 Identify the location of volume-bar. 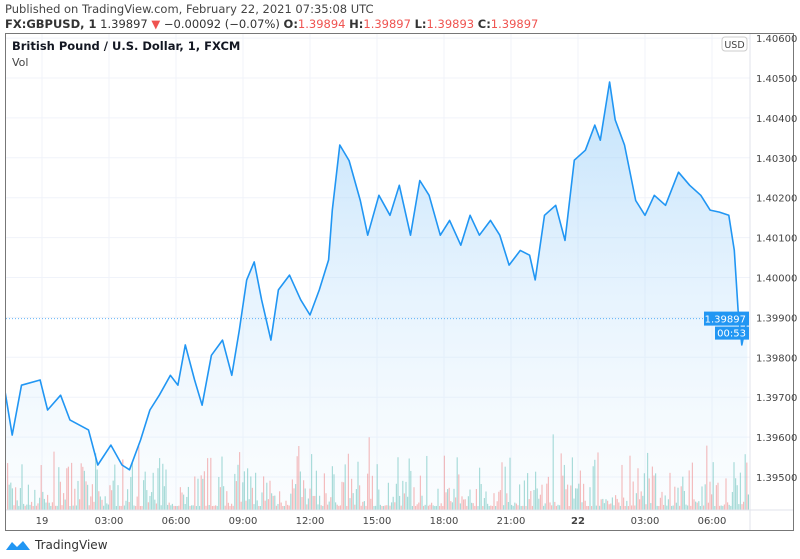
(748, 502).